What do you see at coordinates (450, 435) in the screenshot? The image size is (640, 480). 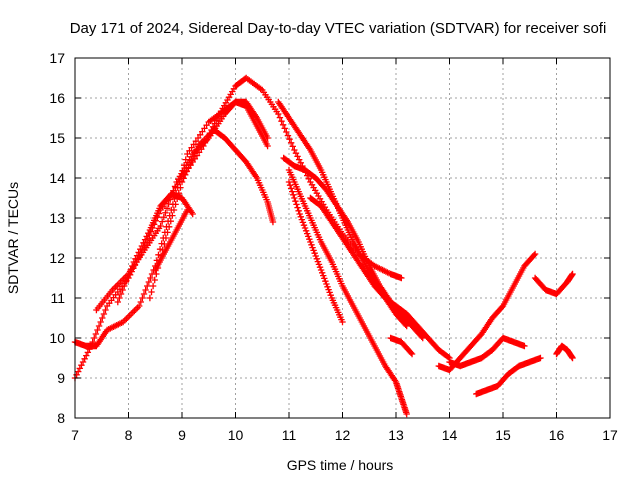 I see `x-tick-label: 14` at bounding box center [450, 435].